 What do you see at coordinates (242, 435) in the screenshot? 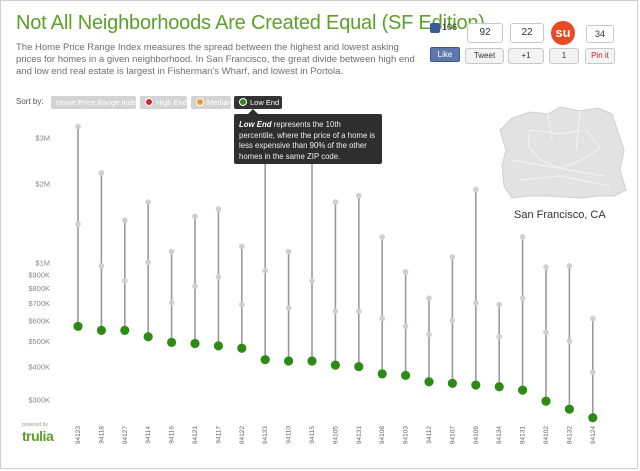
I see `zip-label: 94122` at bounding box center [242, 435].